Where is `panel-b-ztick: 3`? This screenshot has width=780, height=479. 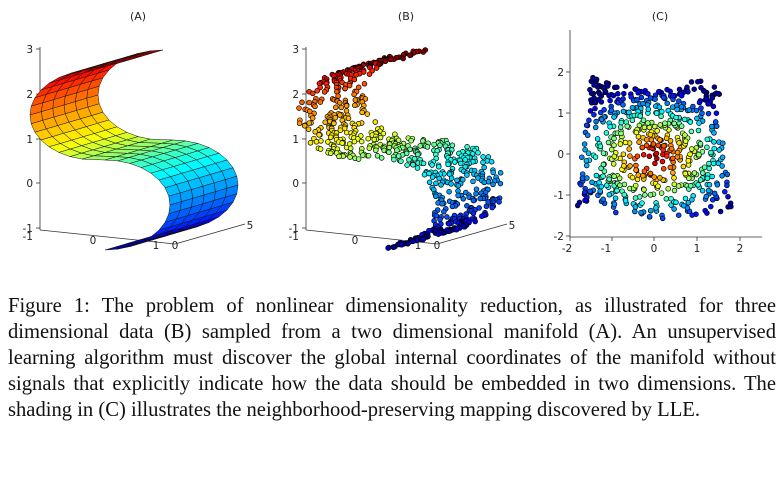
panel-b-ztick: 3 is located at coordinates (295, 50).